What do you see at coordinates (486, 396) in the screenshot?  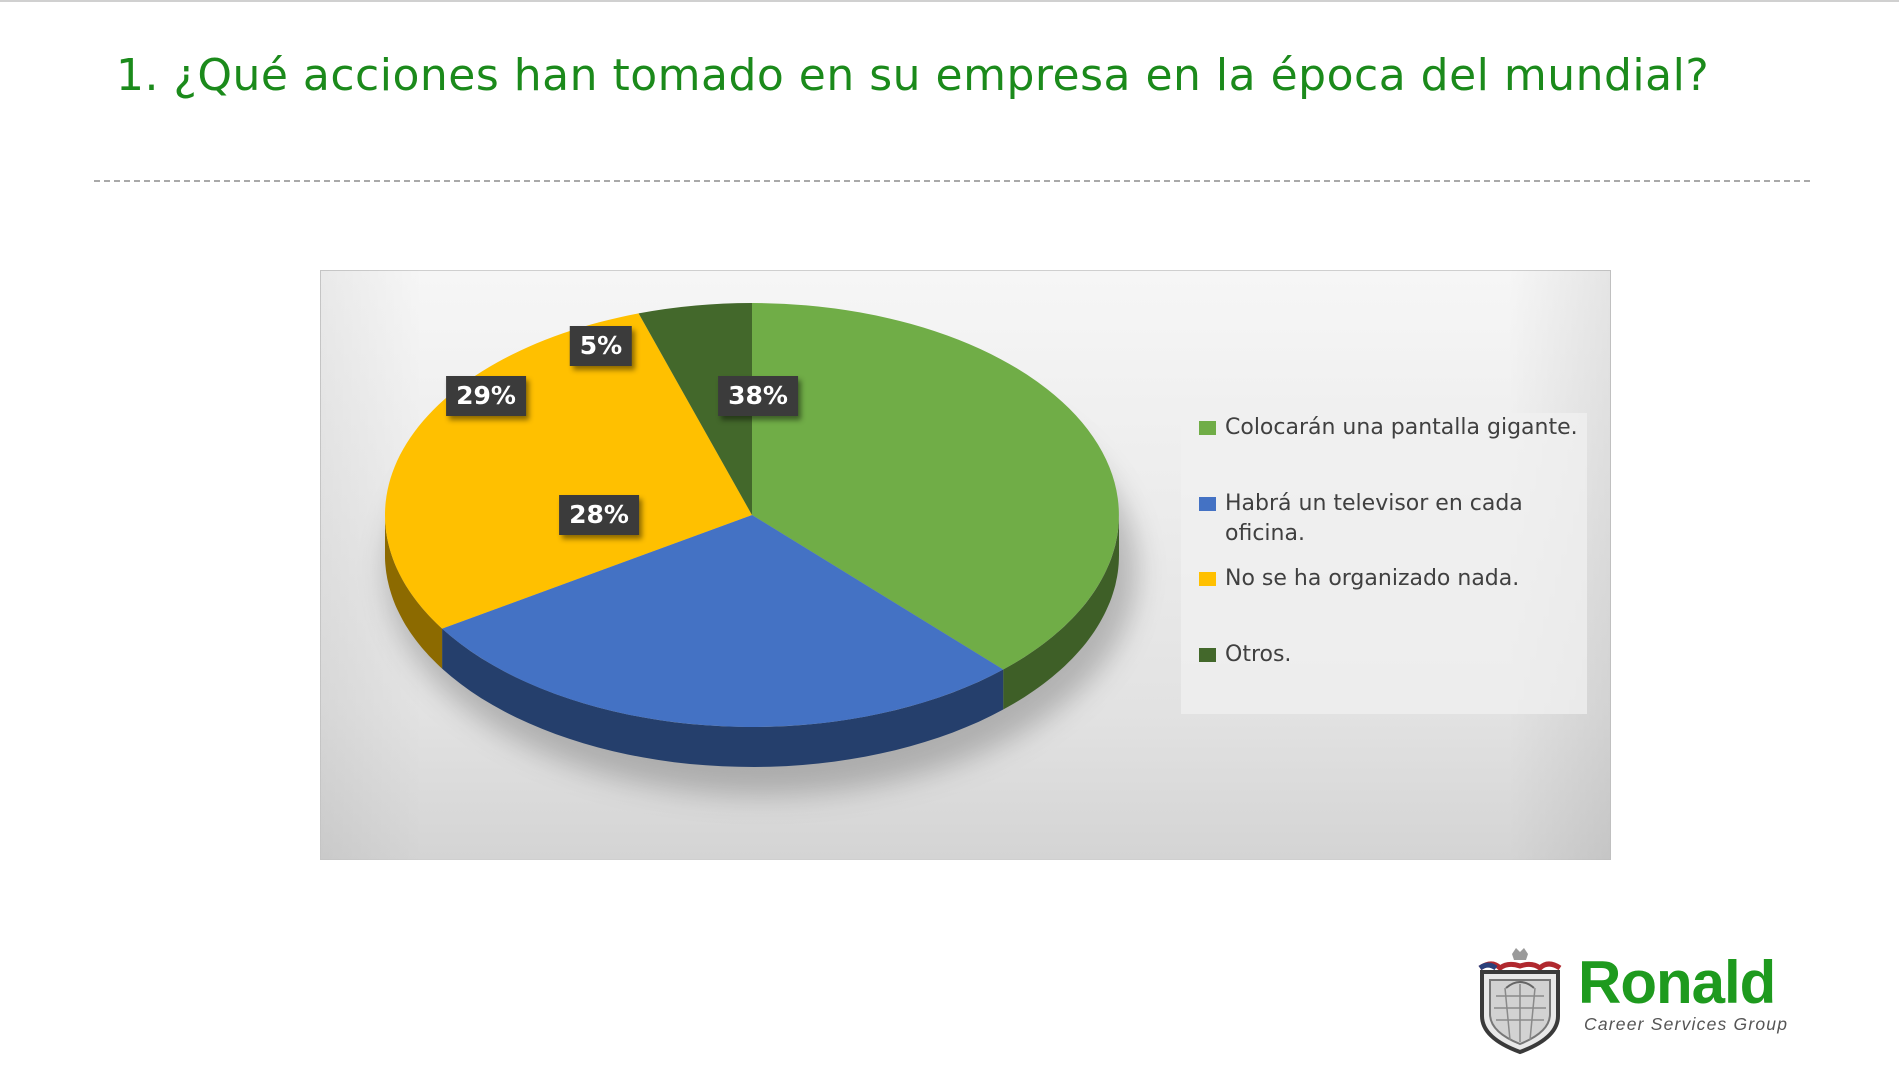 I see `data-label-nada-organizado: 29%` at bounding box center [486, 396].